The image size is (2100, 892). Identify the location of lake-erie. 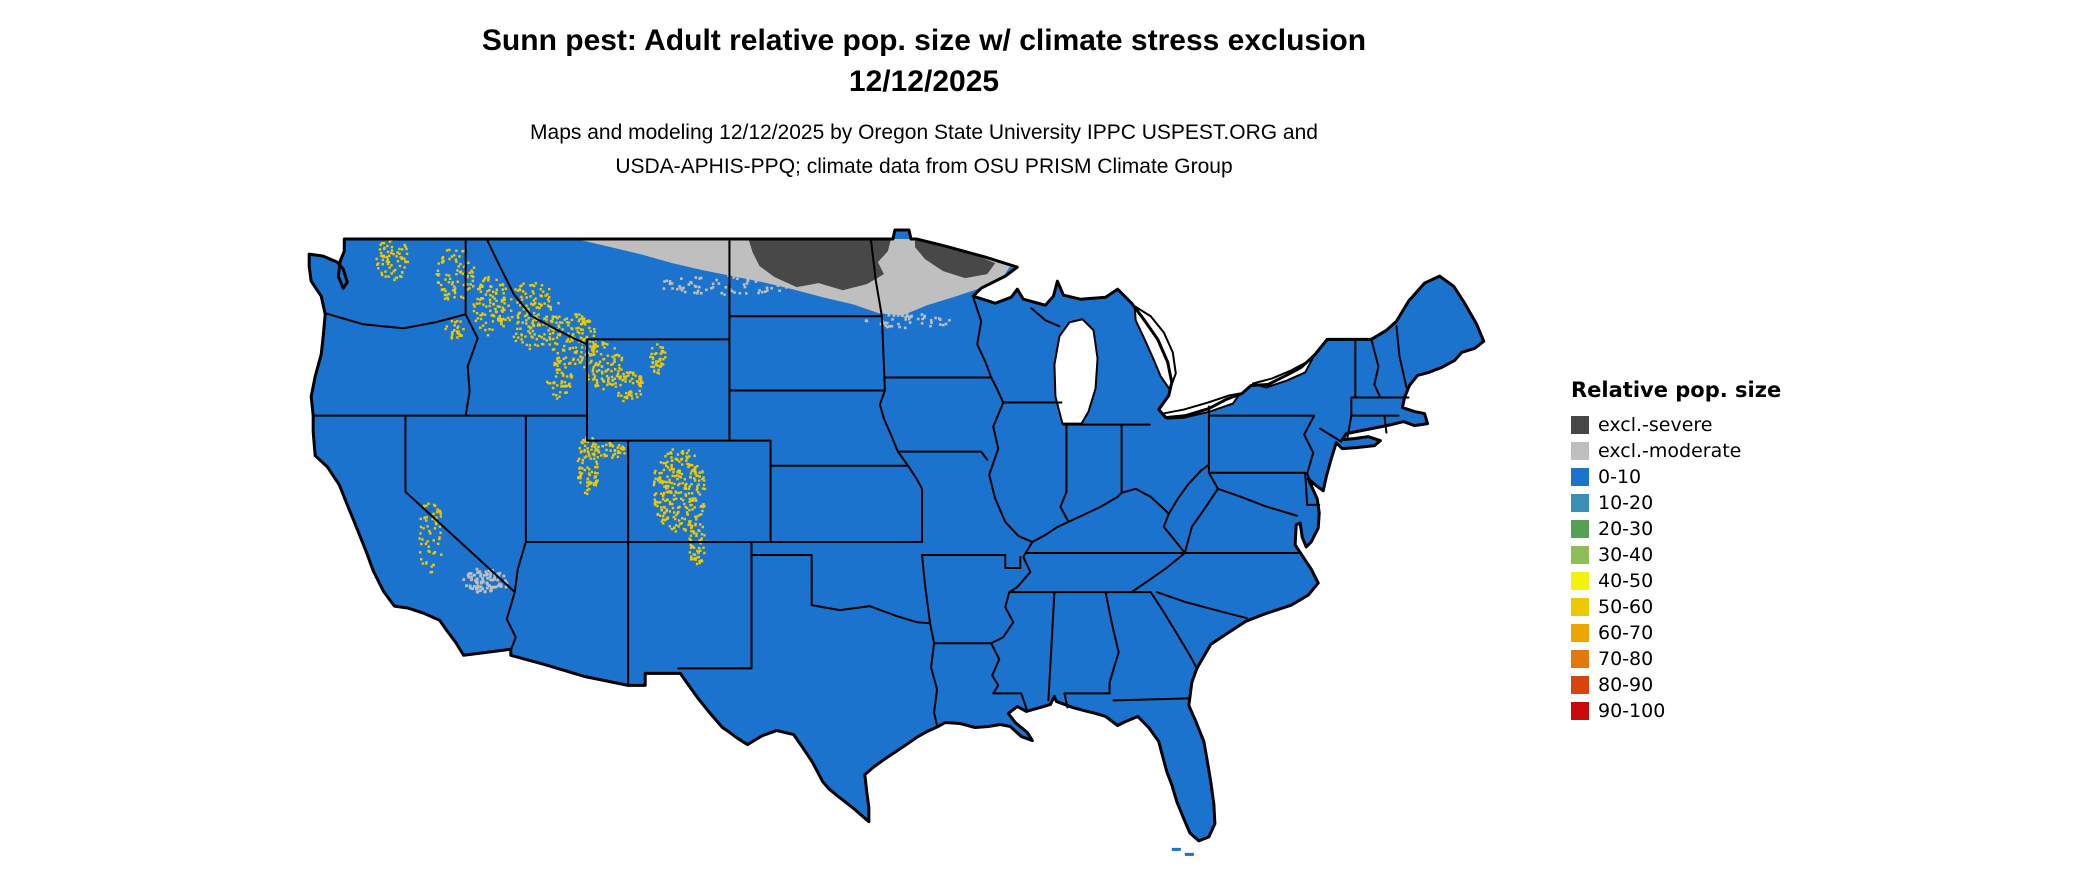
(1201, 406).